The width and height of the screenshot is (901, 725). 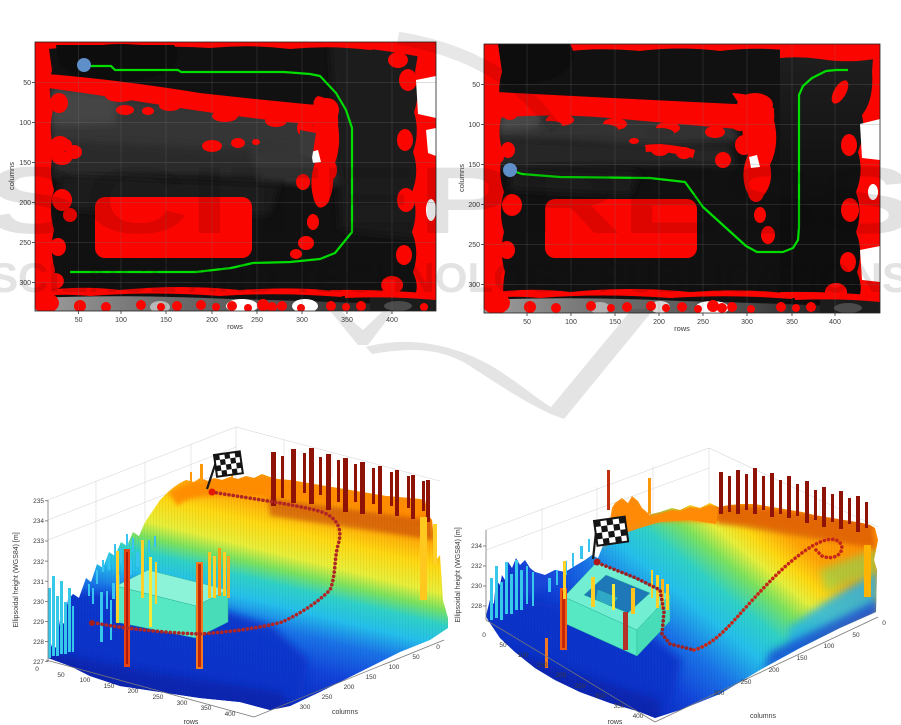 What do you see at coordinates (38, 662) in the screenshot?
I see `svg-text: 227` at bounding box center [38, 662].